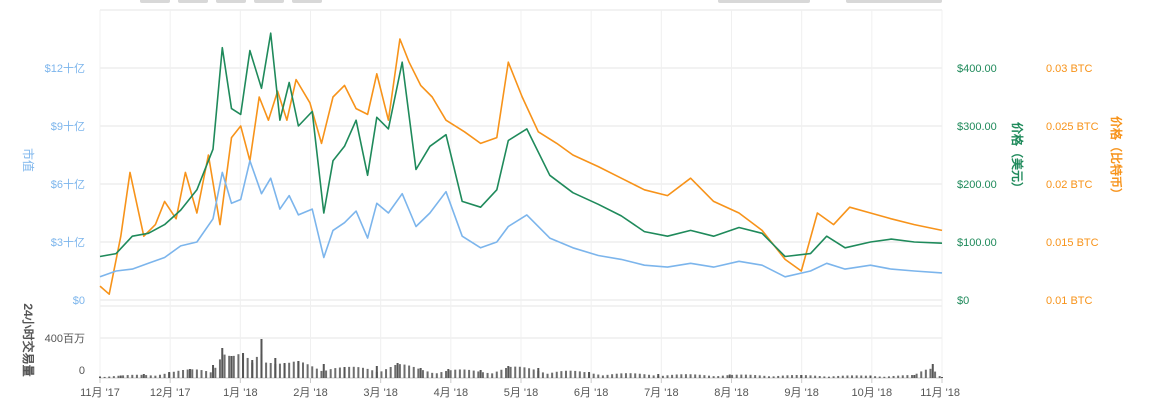  I want to click on btc-price-tick-label: 0.03 BTC, so click(1069, 69).